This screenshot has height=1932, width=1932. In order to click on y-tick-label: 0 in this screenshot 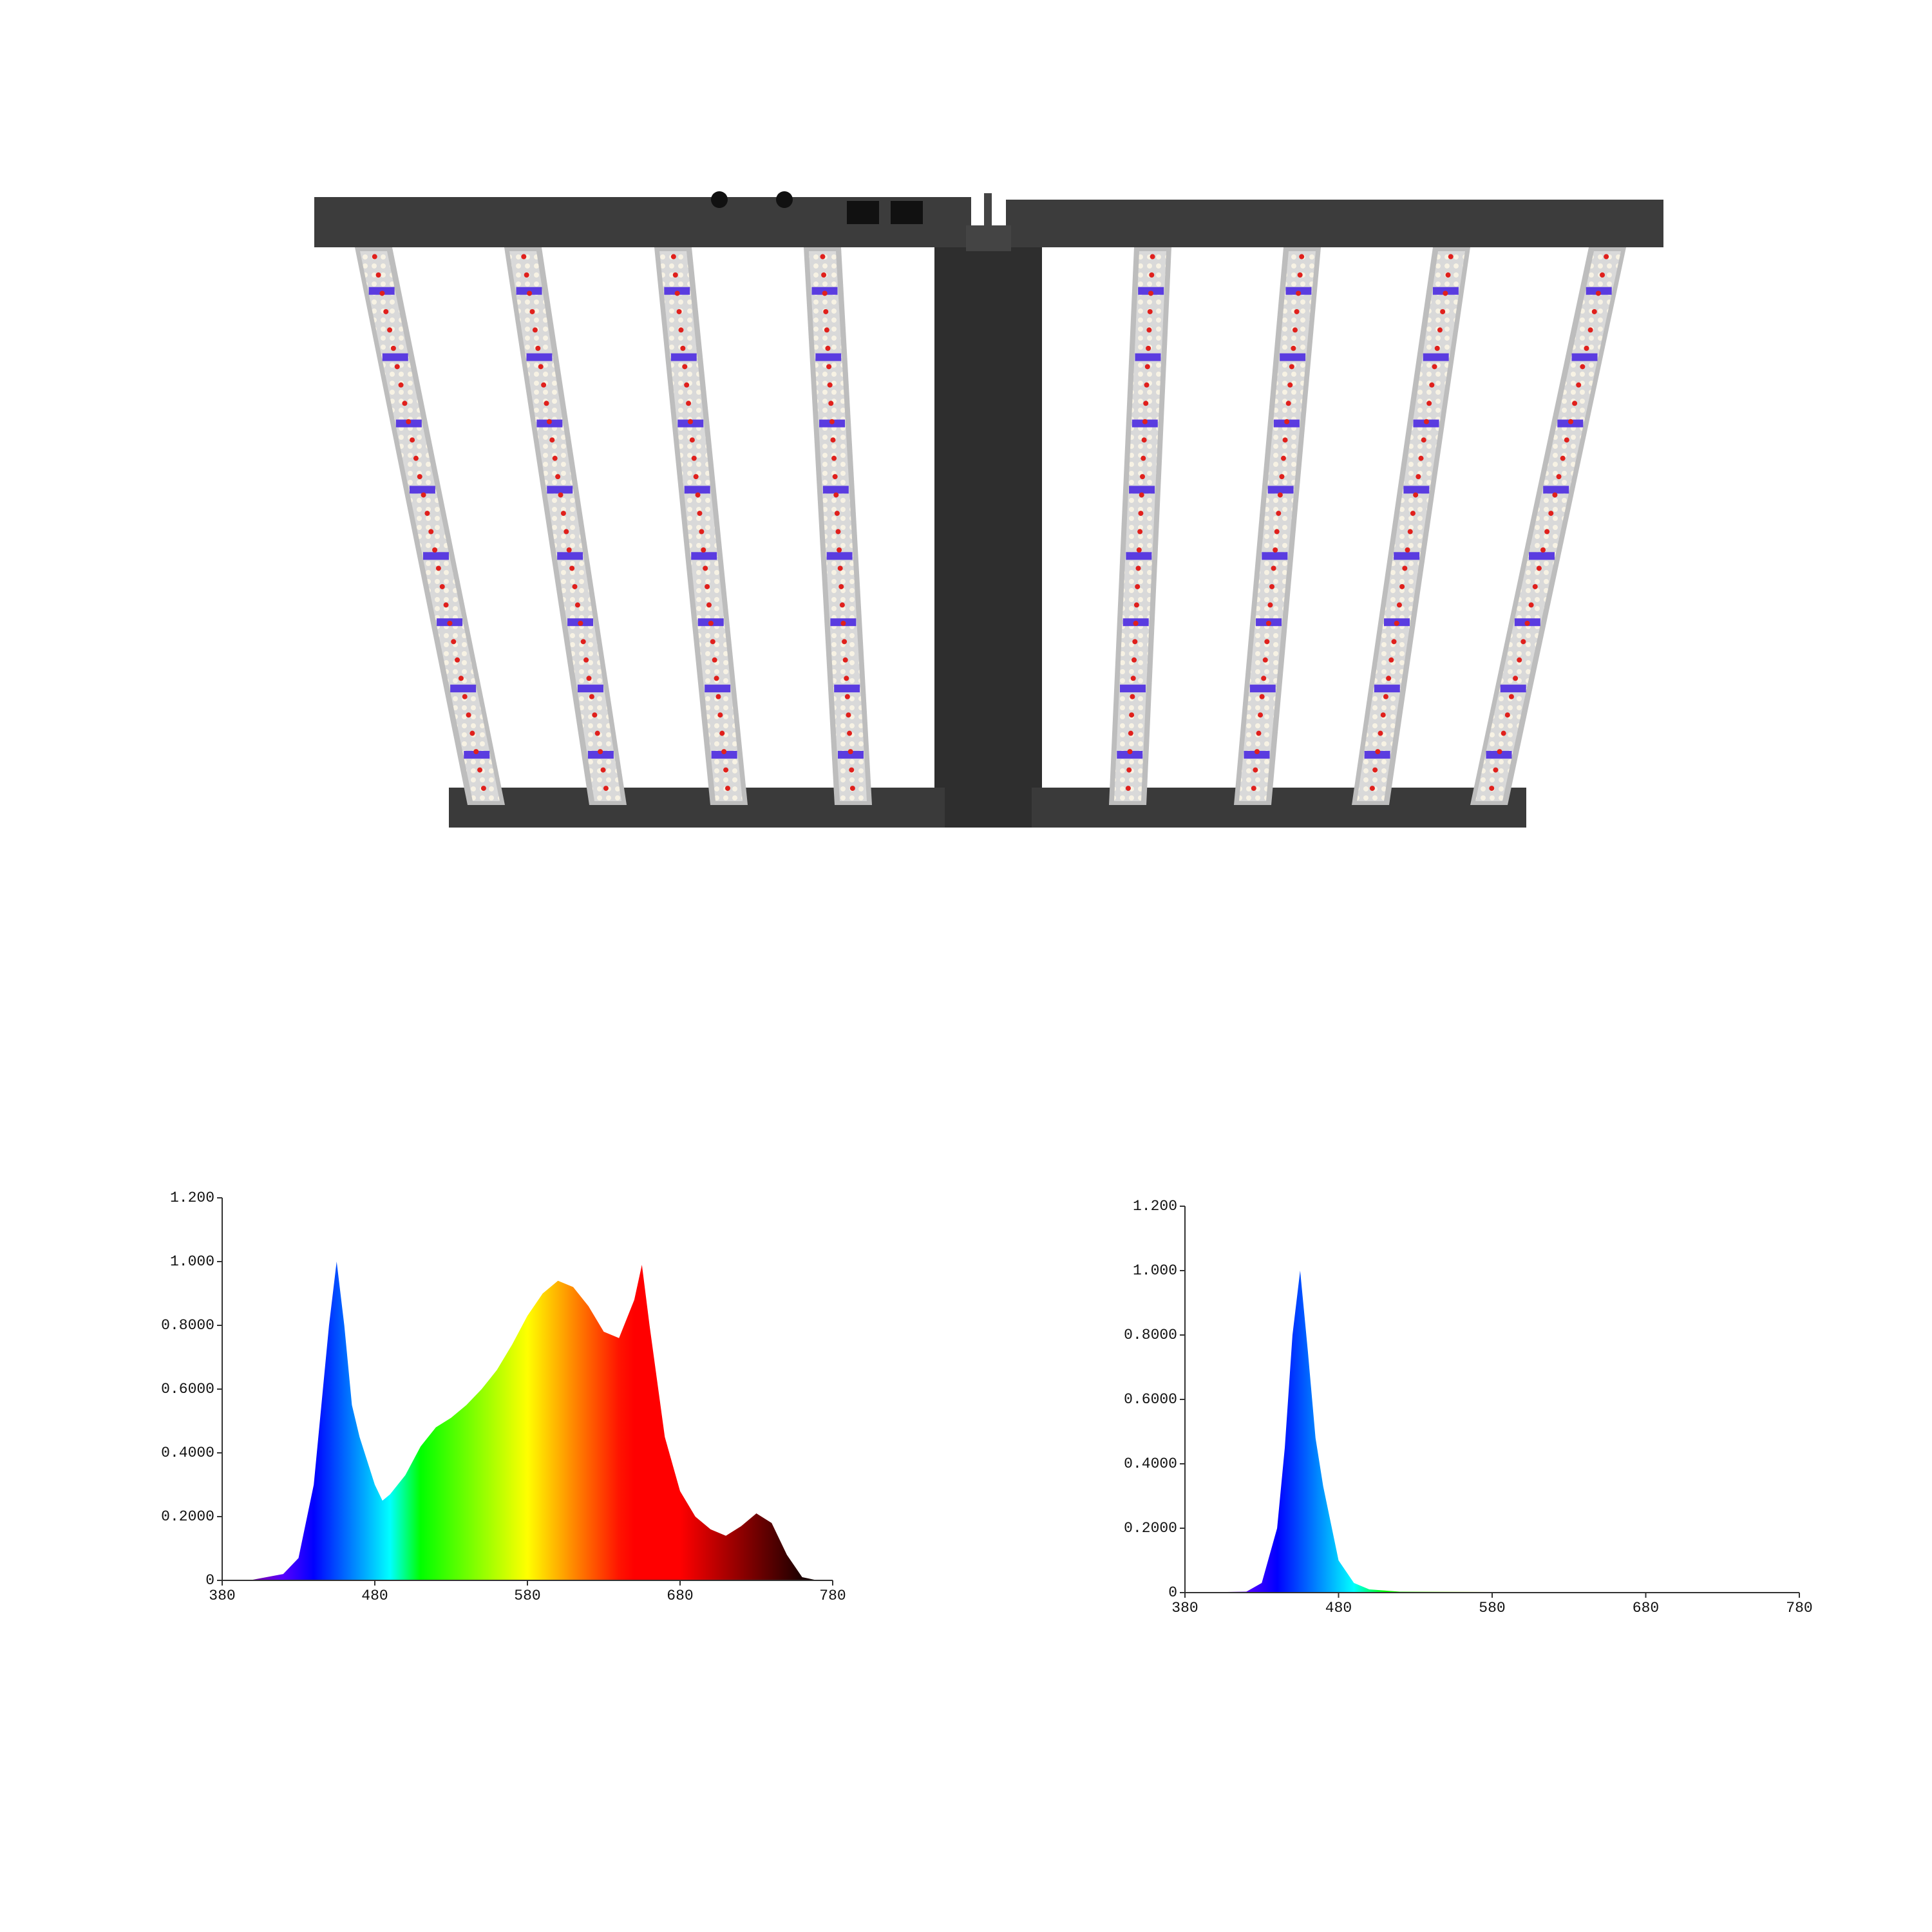, I will do `click(1172, 1593)`.